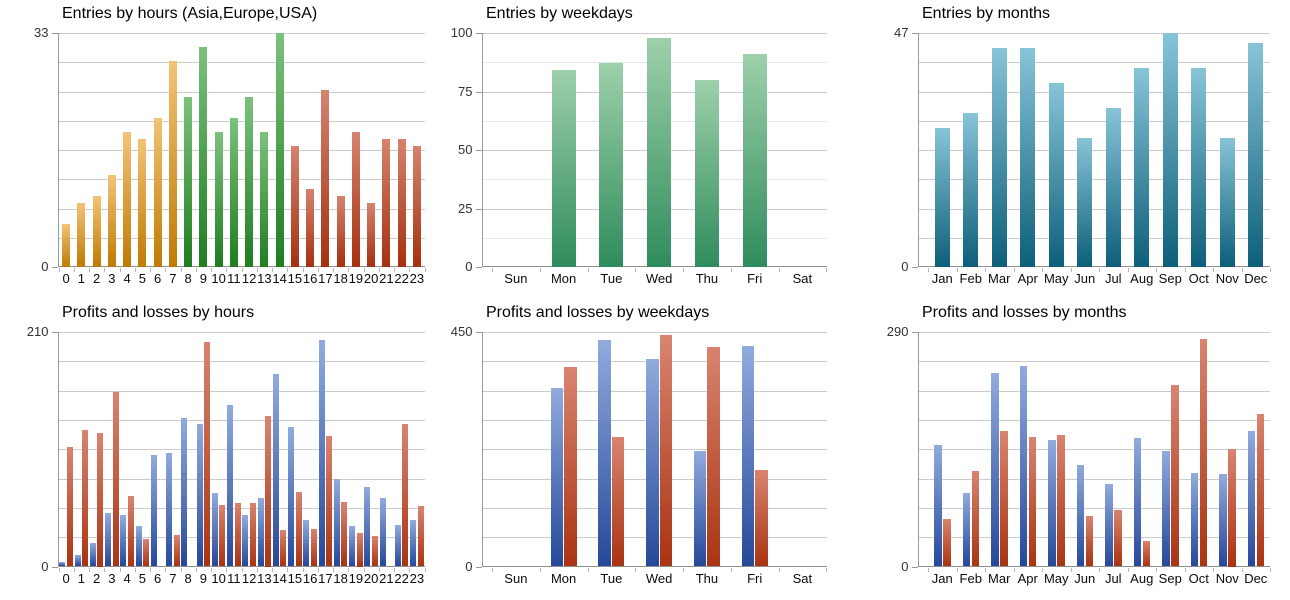 The image size is (1290, 600). What do you see at coordinates (1023, 466) in the screenshot?
I see `bar-profits-Apr` at bounding box center [1023, 466].